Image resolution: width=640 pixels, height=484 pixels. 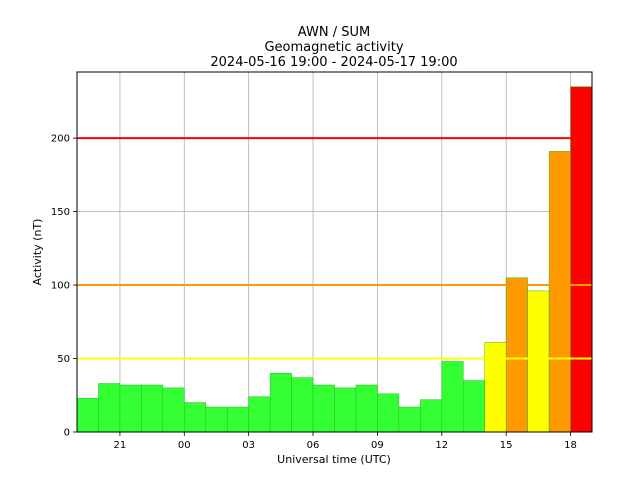 What do you see at coordinates (441, 445) in the screenshot?
I see `x-tick-label-5: 12` at bounding box center [441, 445].